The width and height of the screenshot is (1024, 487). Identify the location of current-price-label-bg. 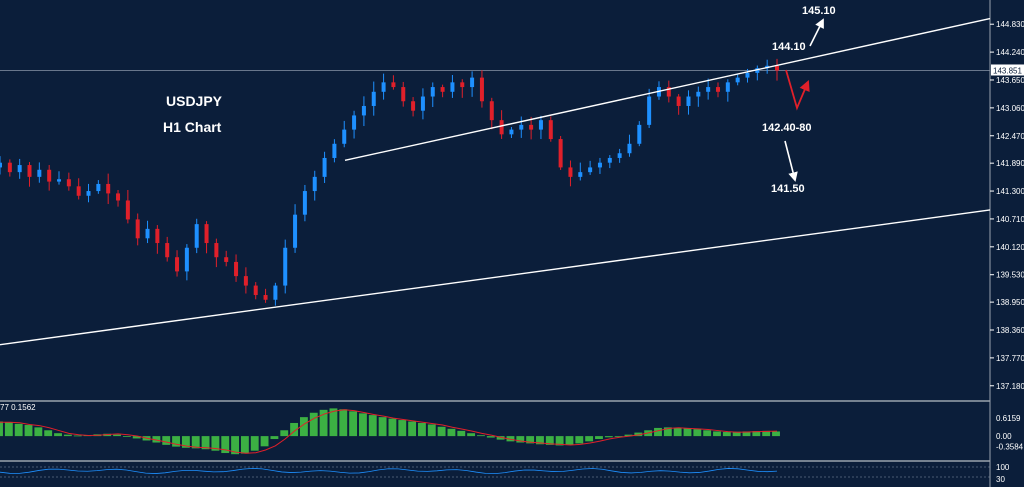
(1007, 70).